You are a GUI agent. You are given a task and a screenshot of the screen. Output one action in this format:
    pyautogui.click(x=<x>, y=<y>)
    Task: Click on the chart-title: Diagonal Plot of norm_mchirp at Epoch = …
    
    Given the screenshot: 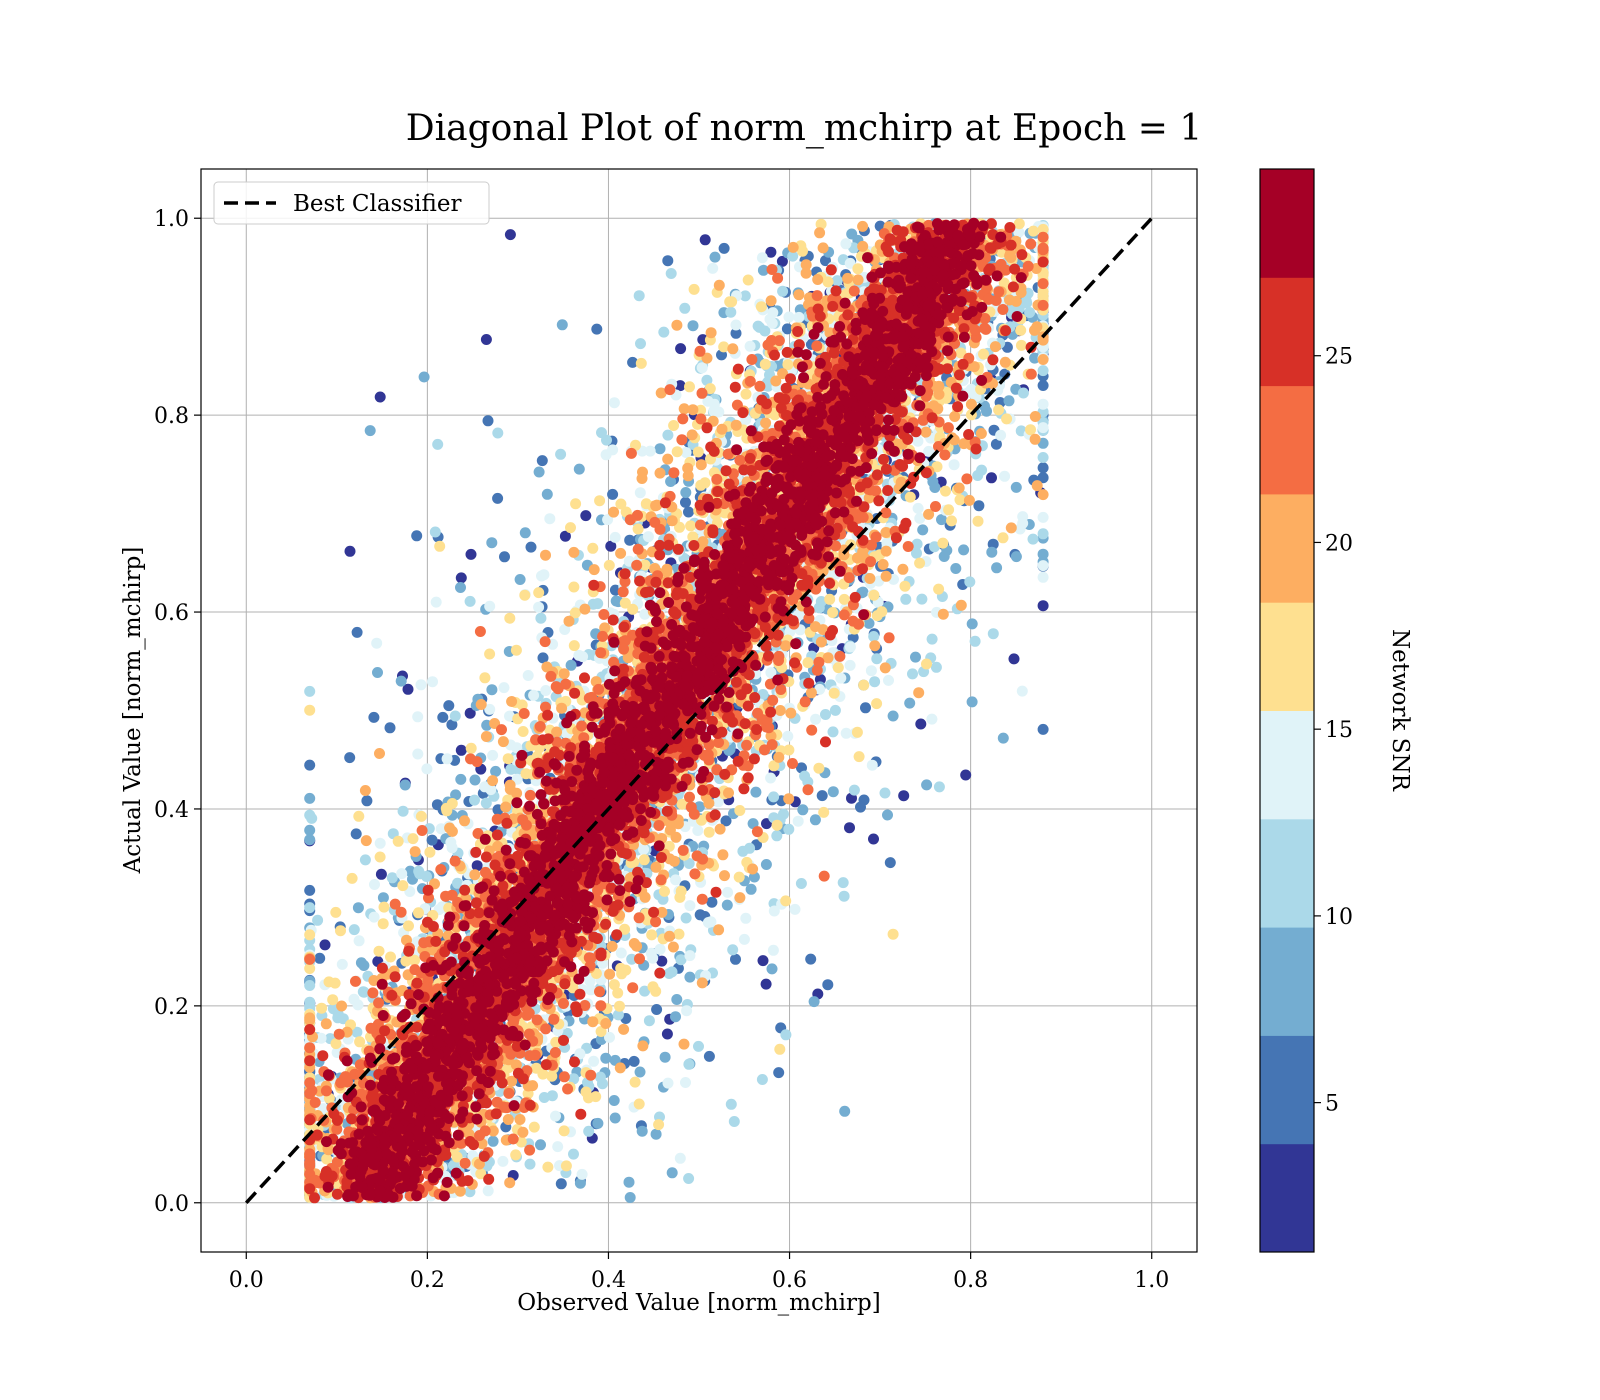 What is the action you would take?
    pyautogui.click(x=804, y=128)
    